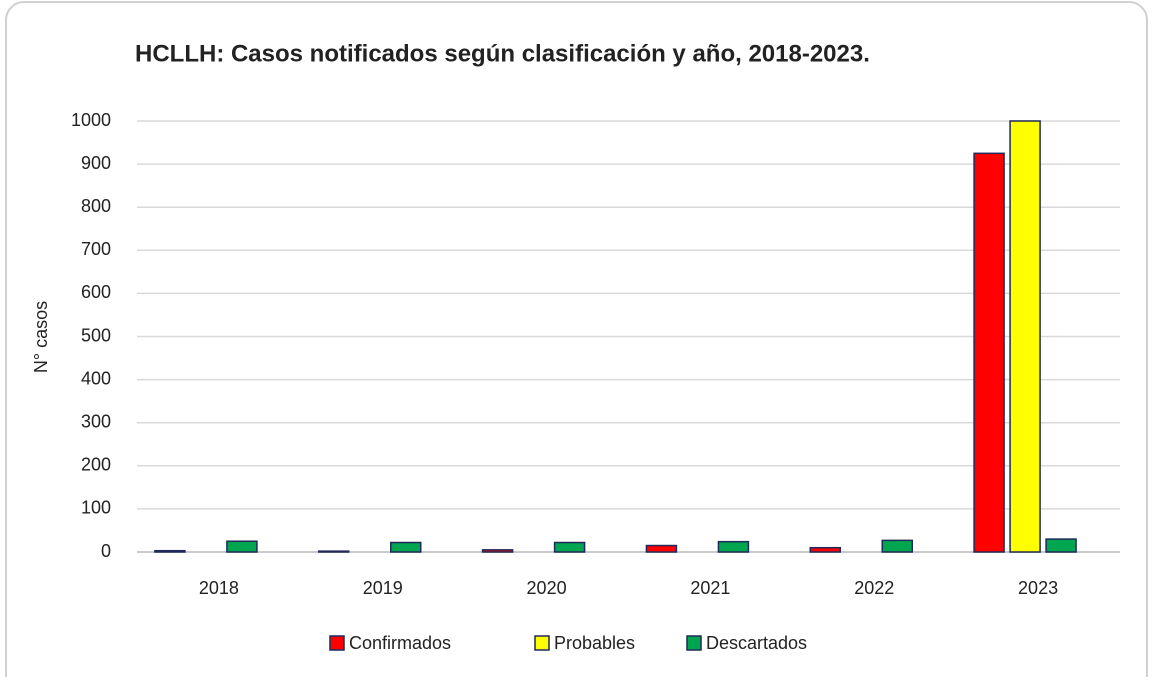 Image resolution: width=1153 pixels, height=682 pixels. Describe the element at coordinates (96, 378) in the screenshot. I see `y-tick-label: 400` at that location.